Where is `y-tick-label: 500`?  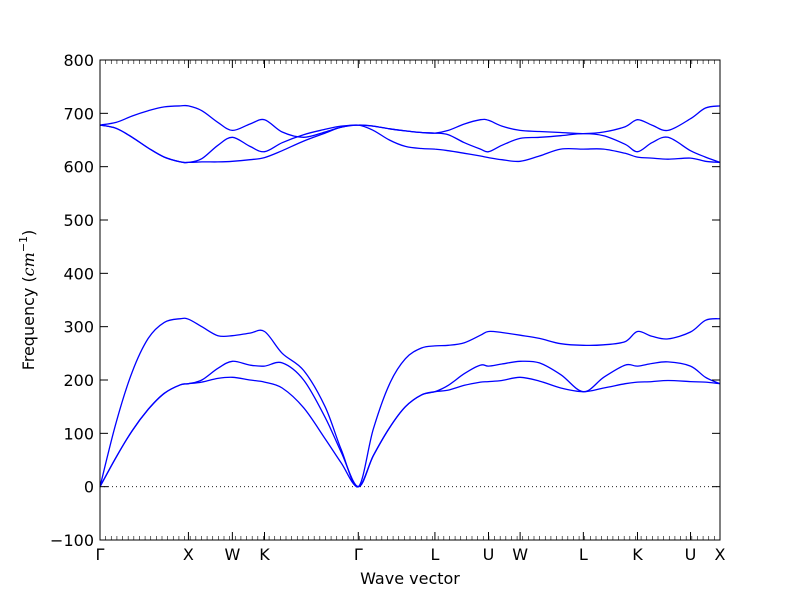 y-tick-label: 500 is located at coordinates (78, 220).